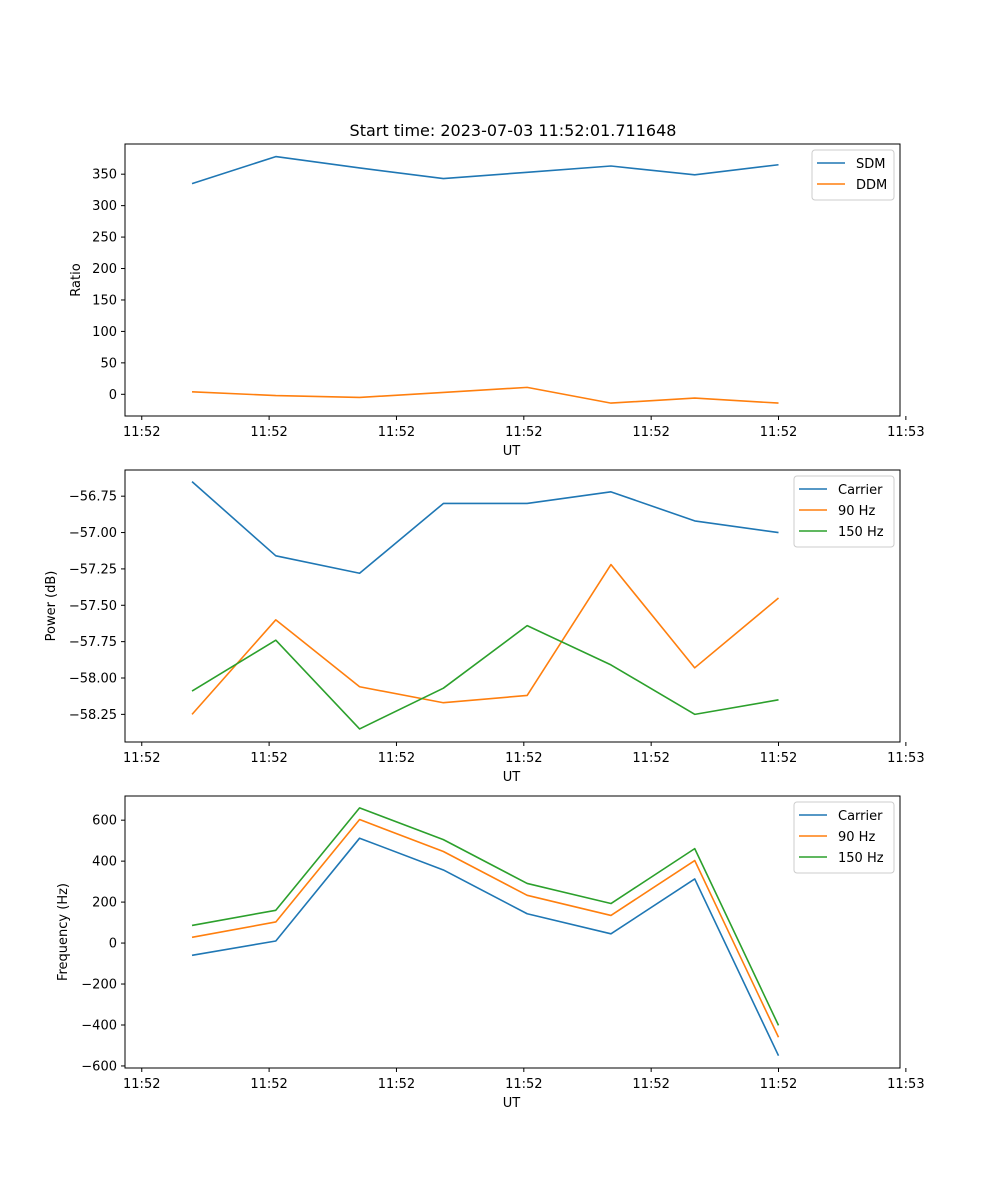  I want to click on ratio-series-line-sdm, so click(485, 170).